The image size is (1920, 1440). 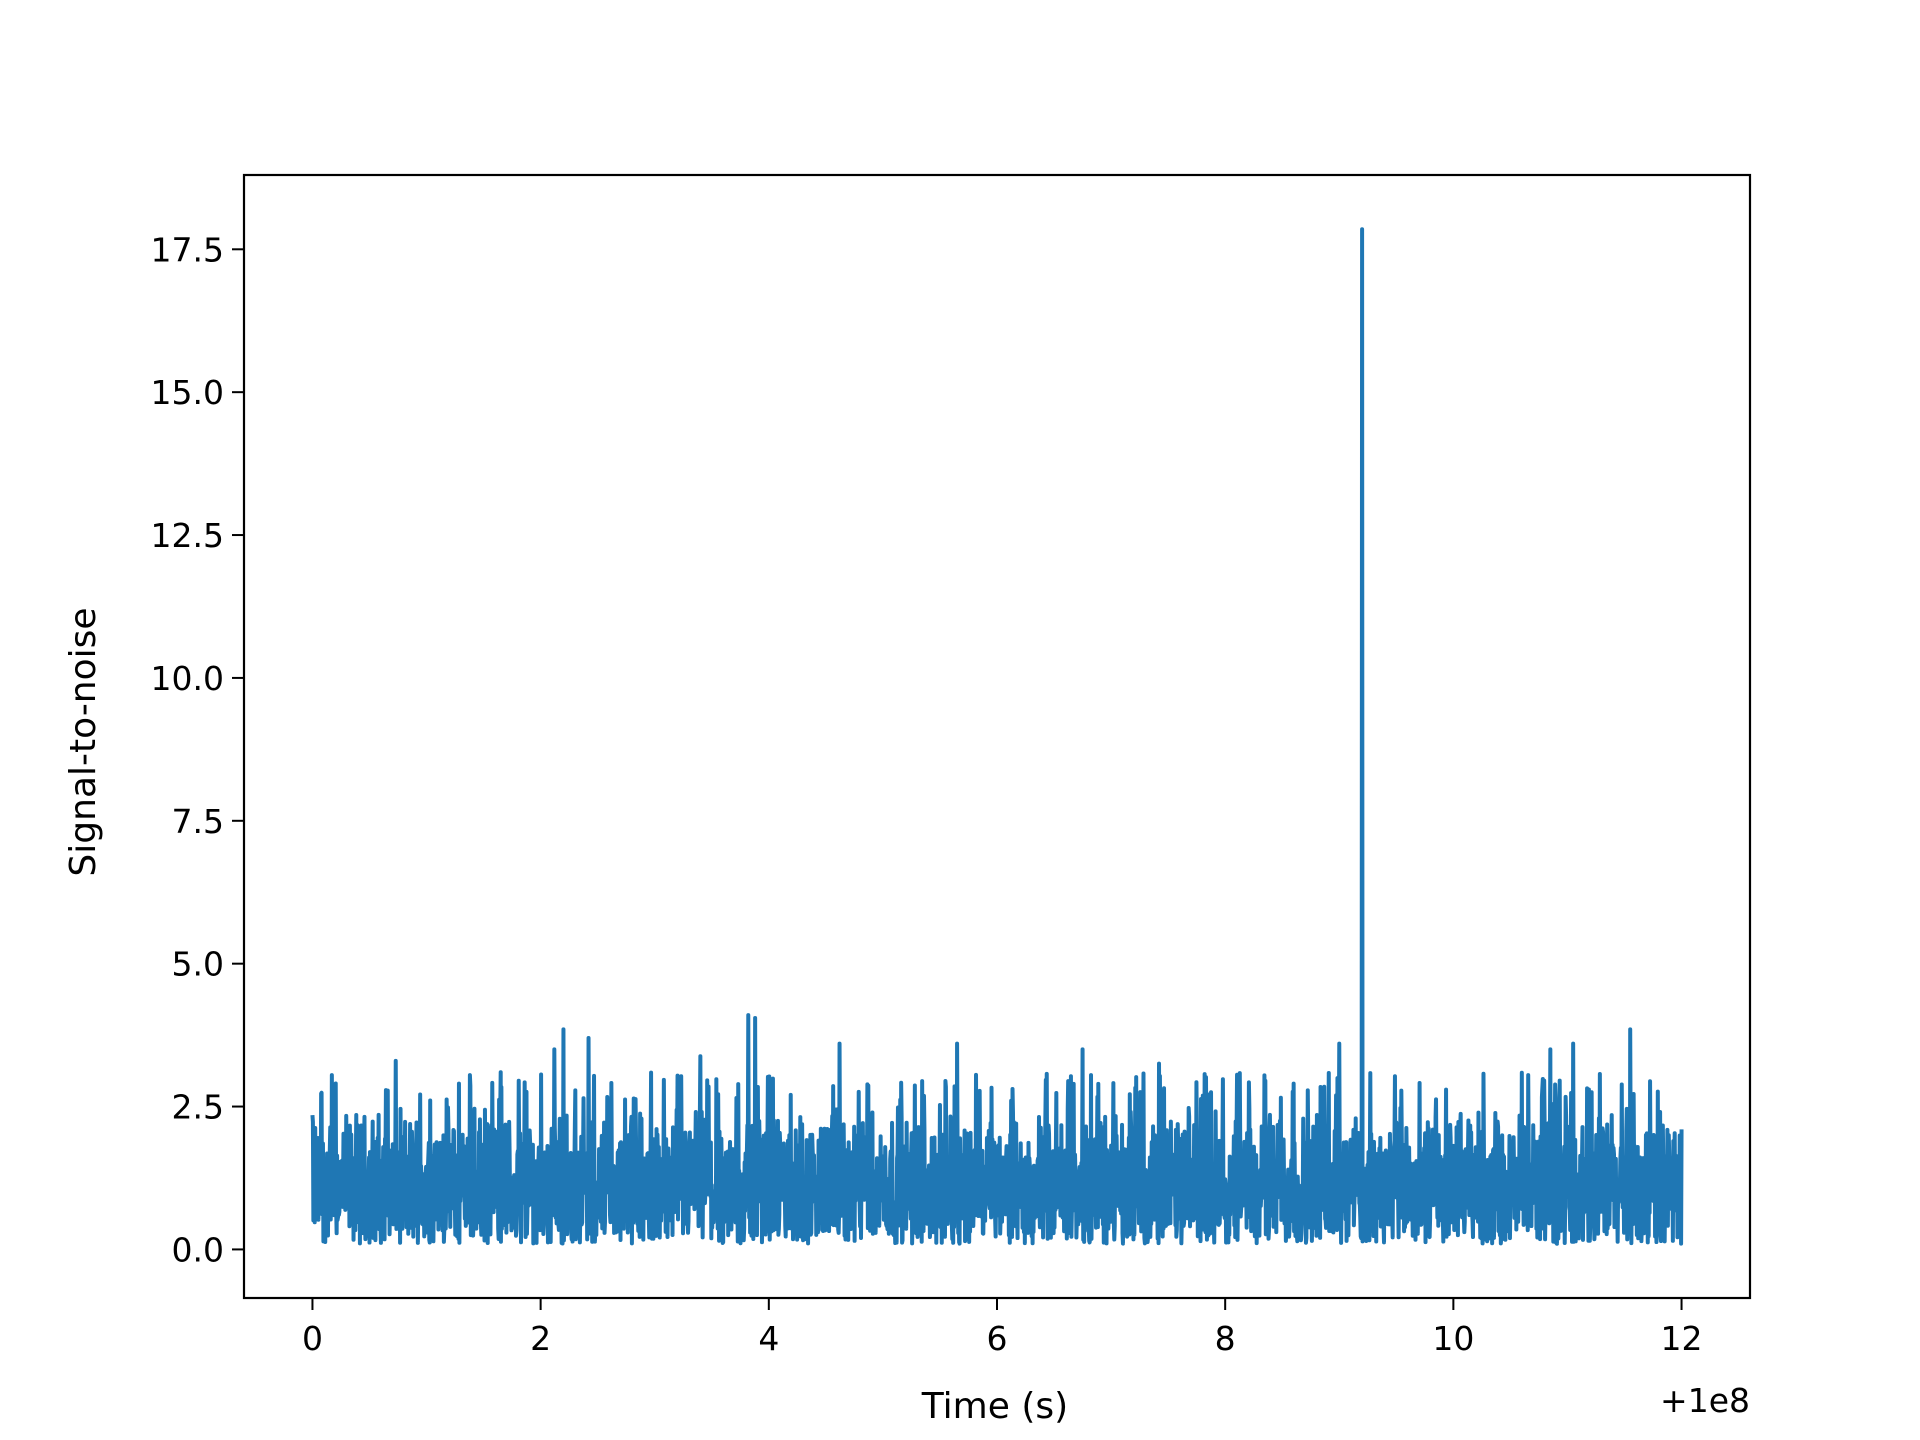 What do you see at coordinates (1682, 1338) in the screenshot?
I see `x-tick-label: 12` at bounding box center [1682, 1338].